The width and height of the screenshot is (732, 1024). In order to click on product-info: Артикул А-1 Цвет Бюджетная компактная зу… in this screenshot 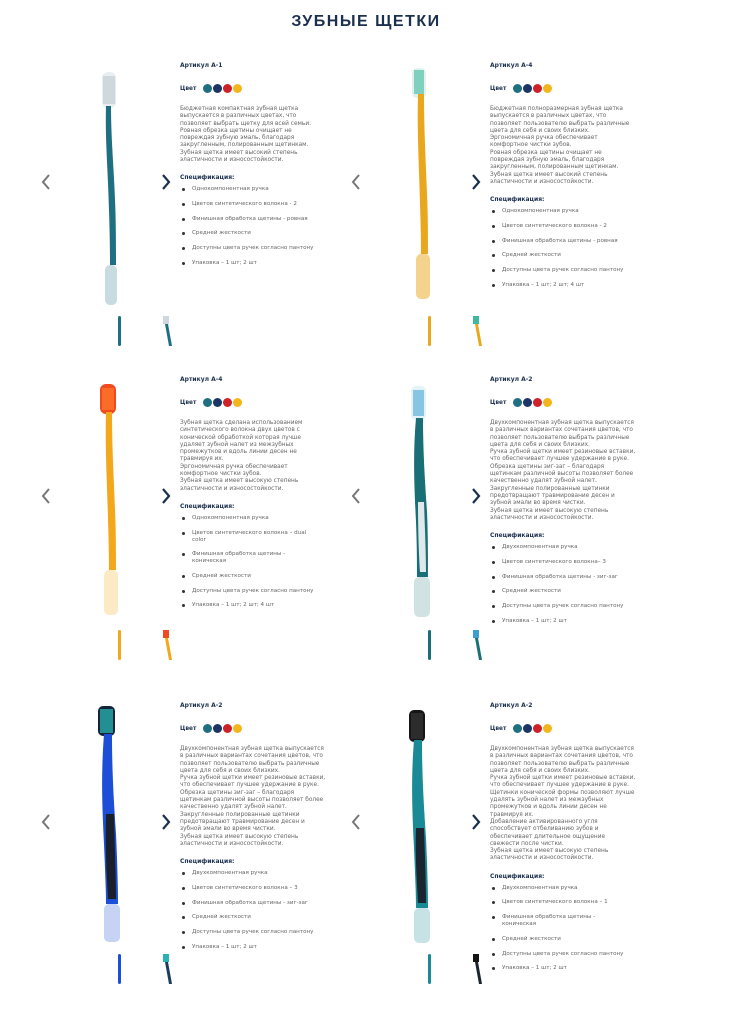, I will do `click(260, 168)`.